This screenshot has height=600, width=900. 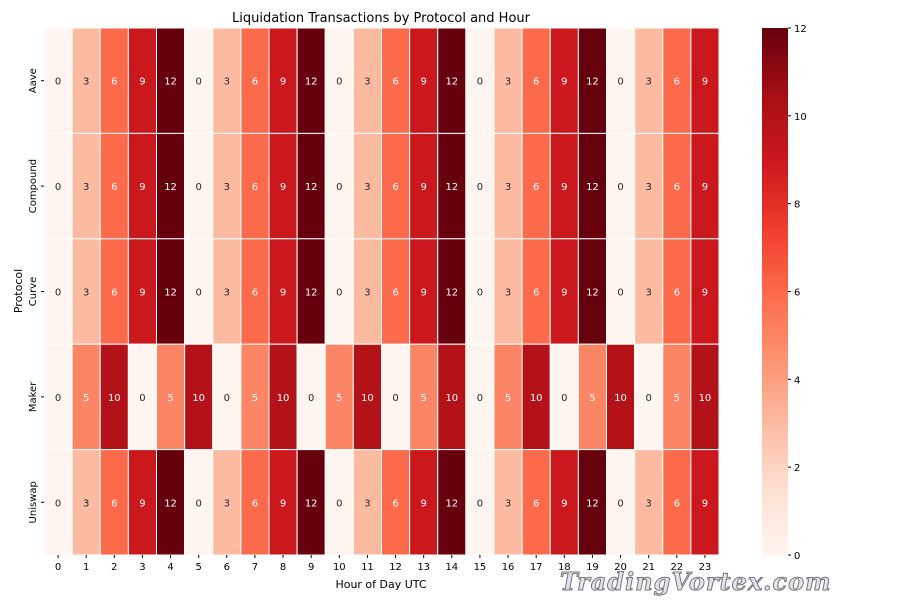 What do you see at coordinates (508, 567) in the screenshot?
I see `x-tick-label: 16` at bounding box center [508, 567].